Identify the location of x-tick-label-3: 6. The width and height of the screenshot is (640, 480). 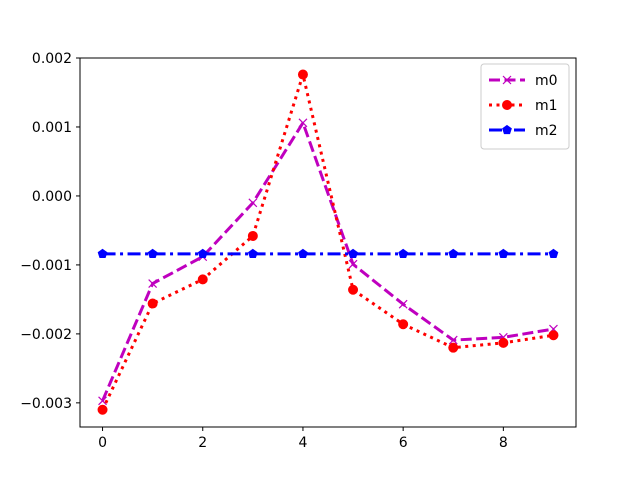
(403, 443).